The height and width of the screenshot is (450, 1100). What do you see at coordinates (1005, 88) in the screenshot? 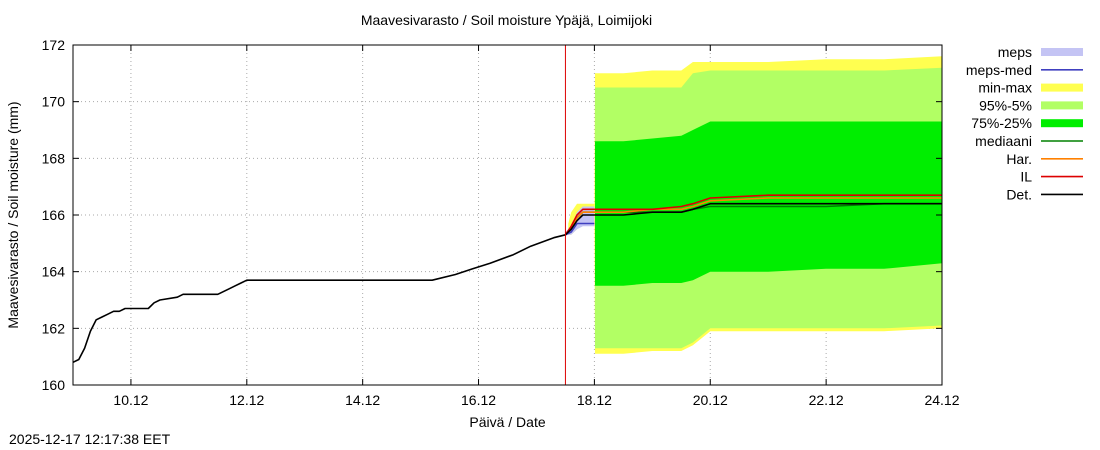
I see `legend-label: min-max` at bounding box center [1005, 88].